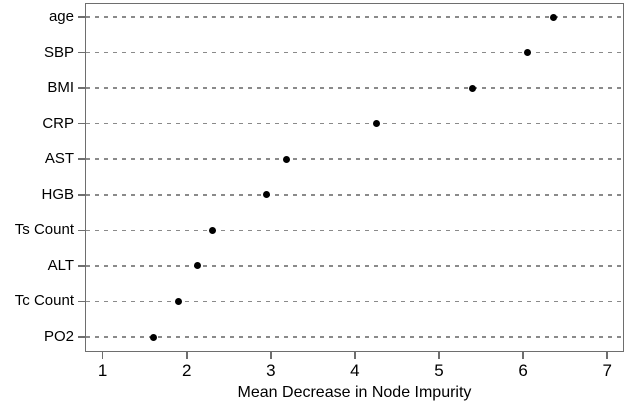 This screenshot has height=405, width=630. I want to click on x-tick-label: 7, so click(607, 370).